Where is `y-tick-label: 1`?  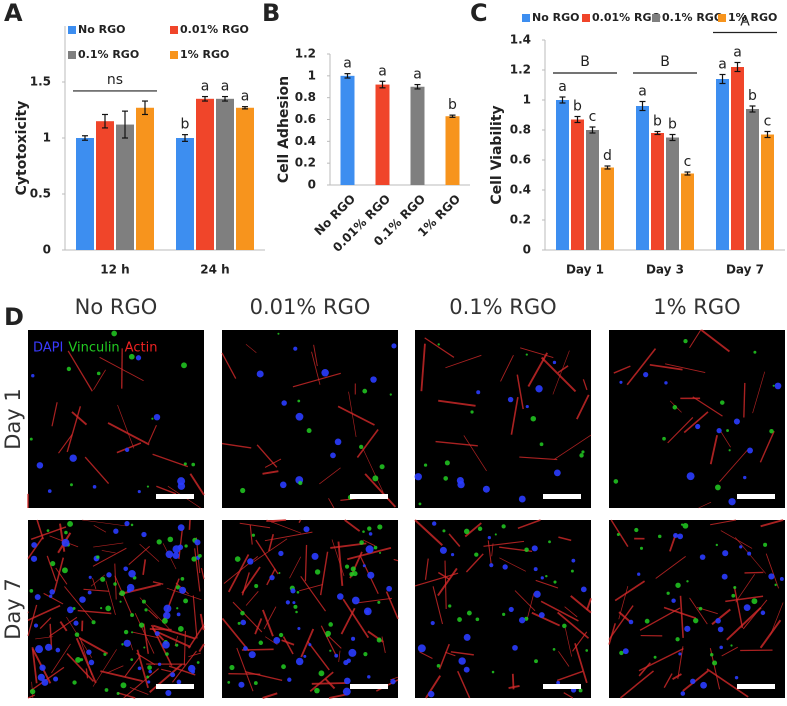
y-tick-label: 1 is located at coordinates (312, 75).